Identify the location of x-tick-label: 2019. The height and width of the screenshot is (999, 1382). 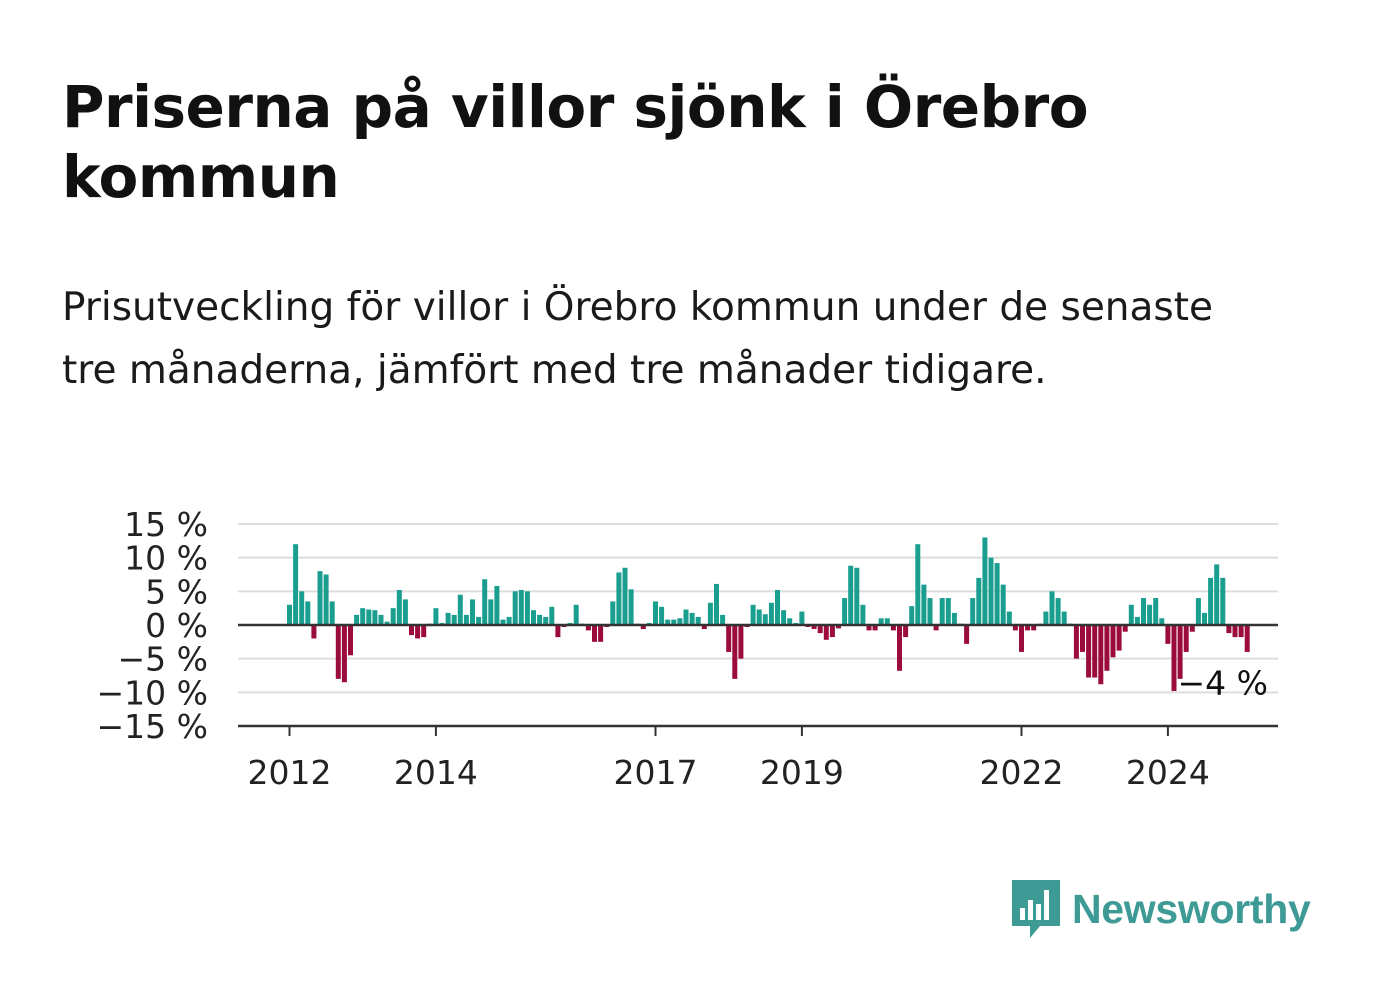
(802, 772).